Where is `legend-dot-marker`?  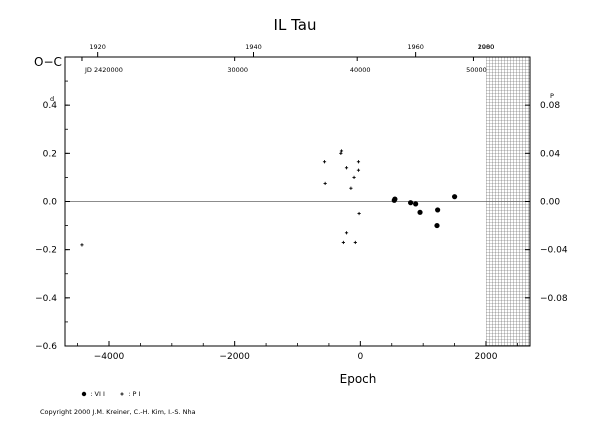 legend-dot-marker is located at coordinates (84, 394).